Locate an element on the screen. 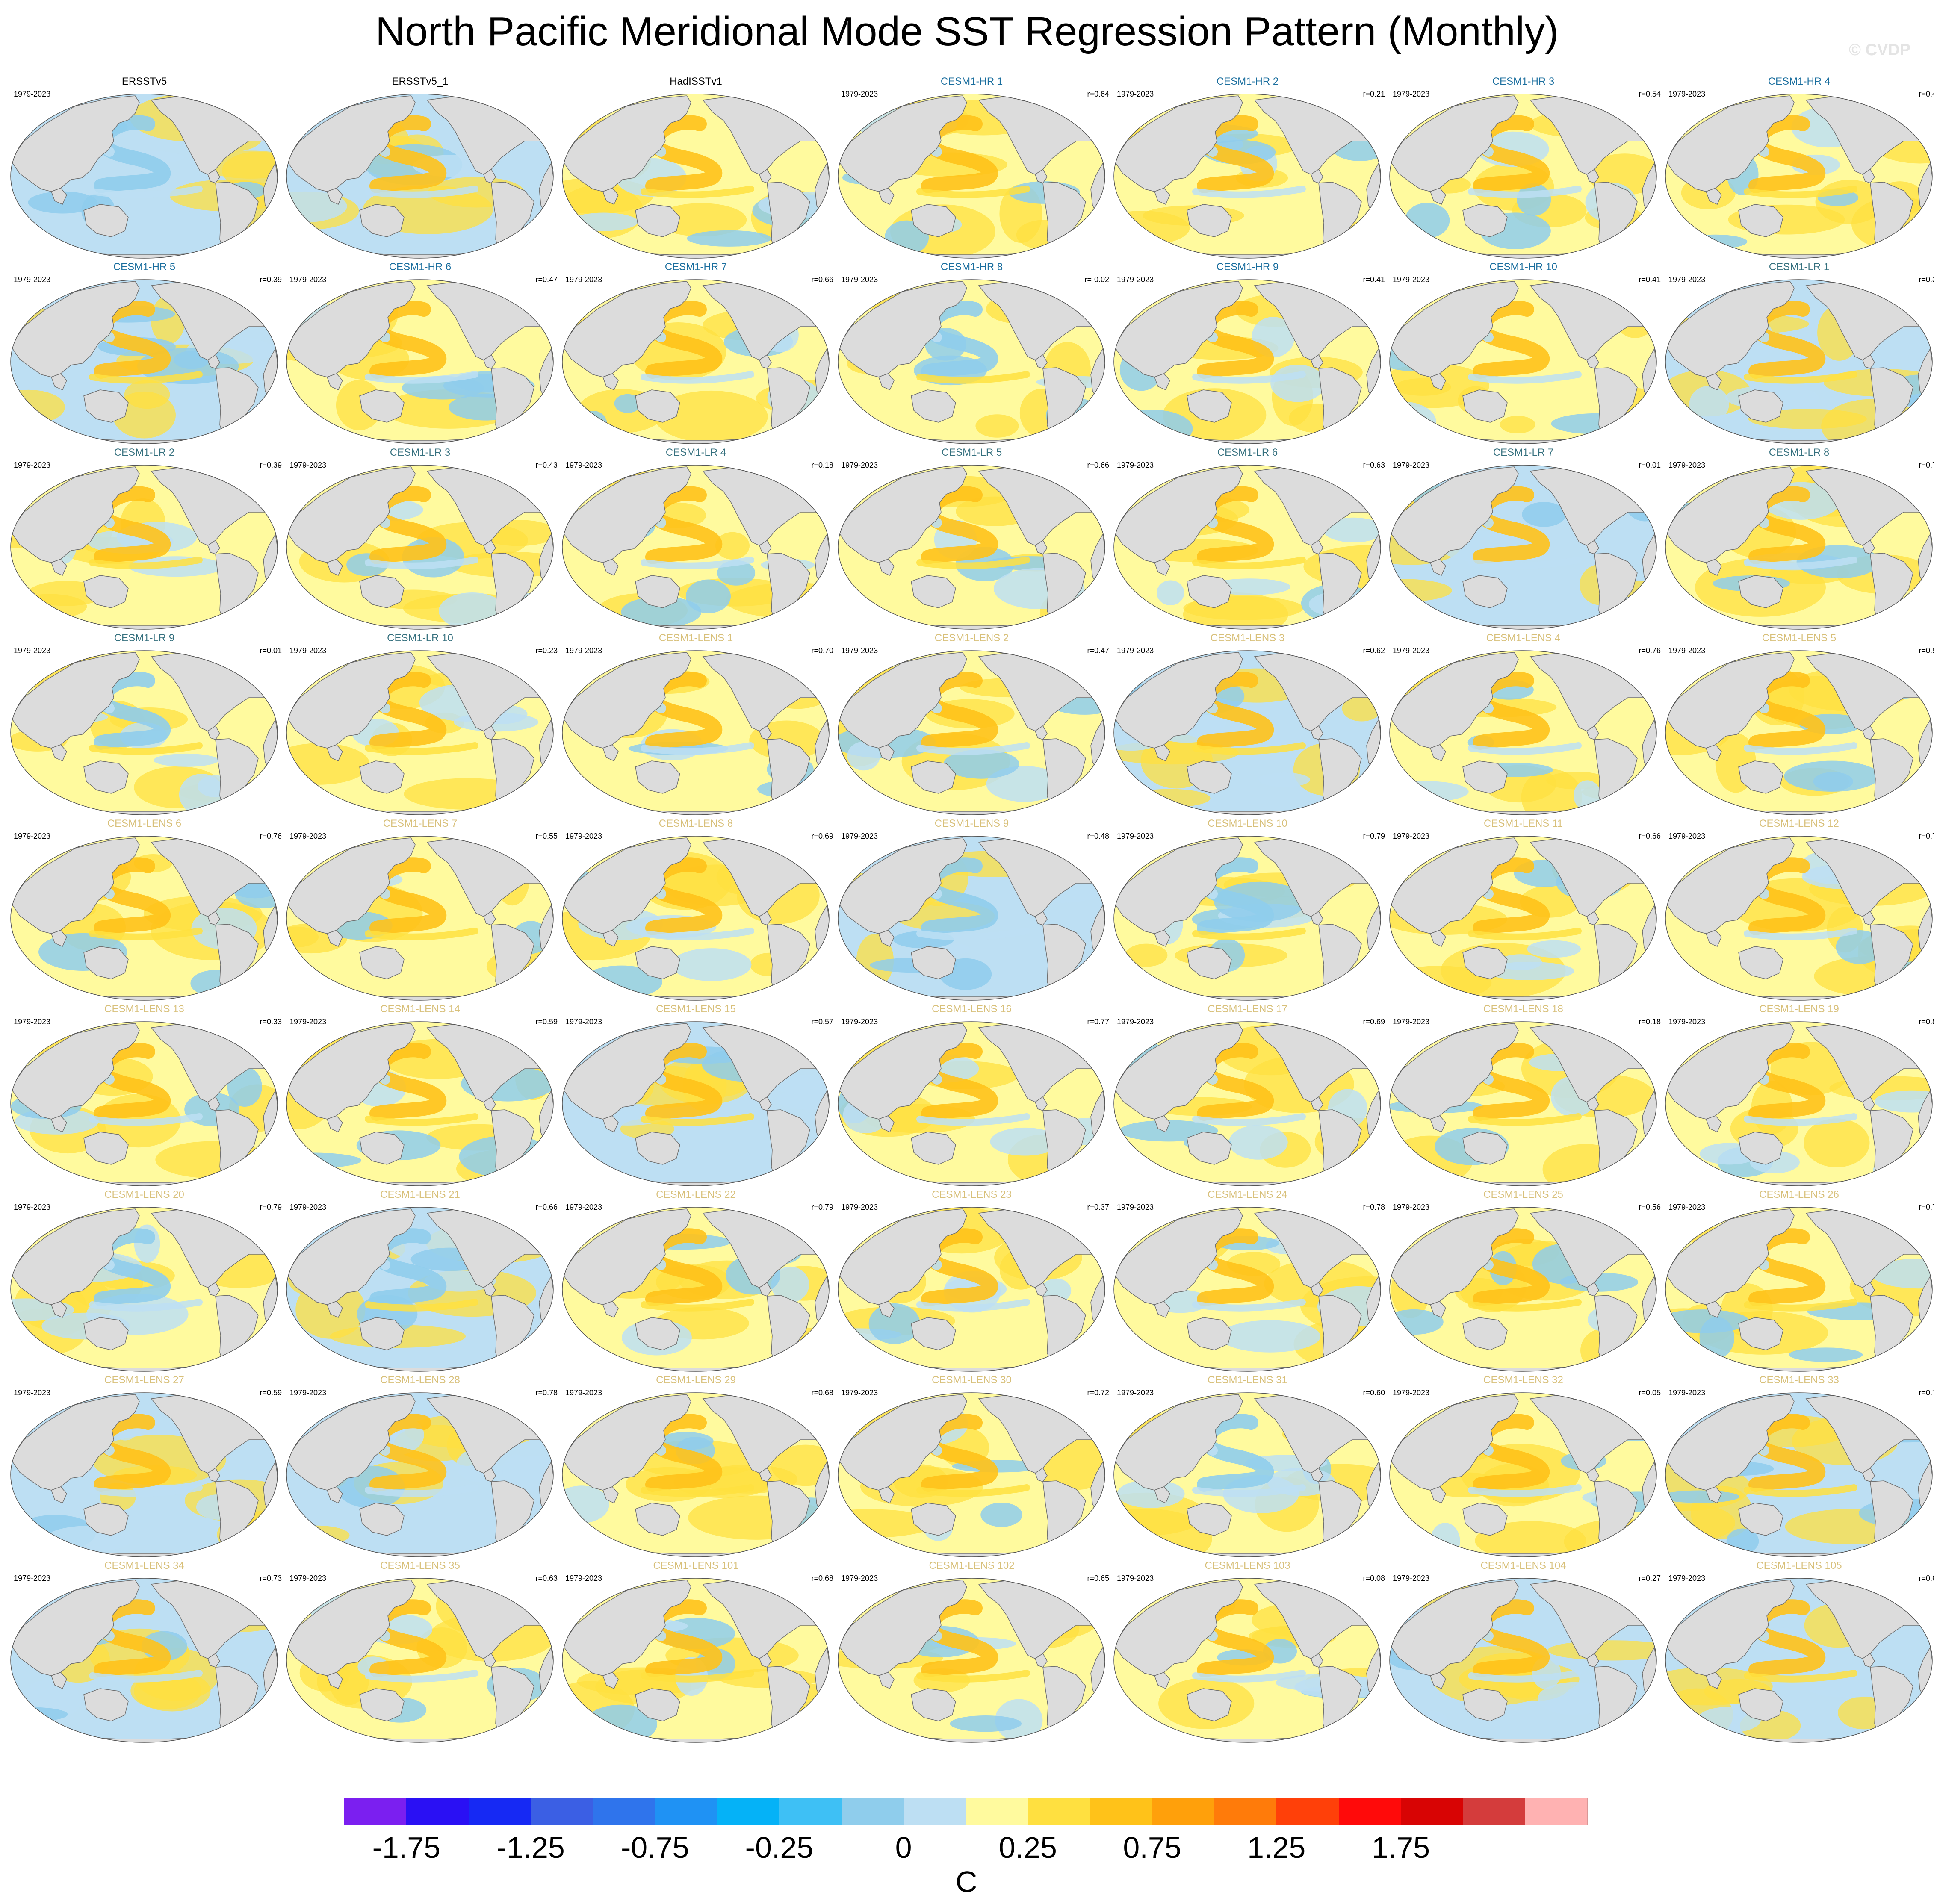 The width and height of the screenshot is (1934, 1904). panel-pattern-correlation: r=0.68 is located at coordinates (822, 1578).